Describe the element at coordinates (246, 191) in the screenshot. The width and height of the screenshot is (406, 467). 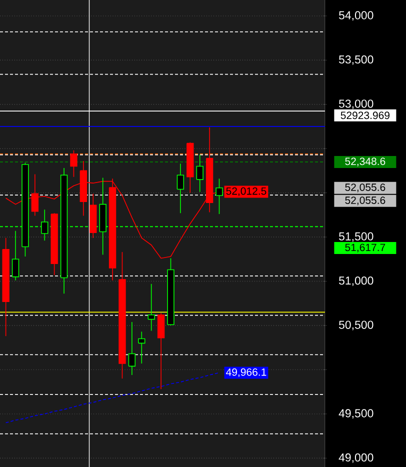
I see `data-label: 52,012.5` at that location.